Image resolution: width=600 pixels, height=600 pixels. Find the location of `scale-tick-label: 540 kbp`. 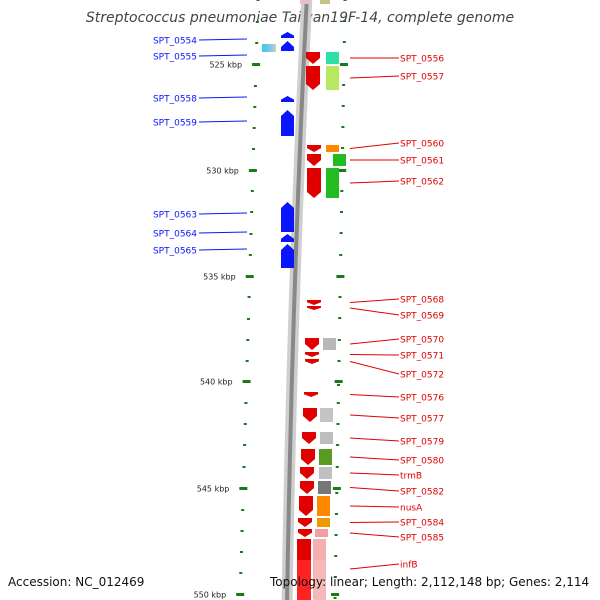

scale-tick-label: 540 kbp is located at coordinates (216, 382).